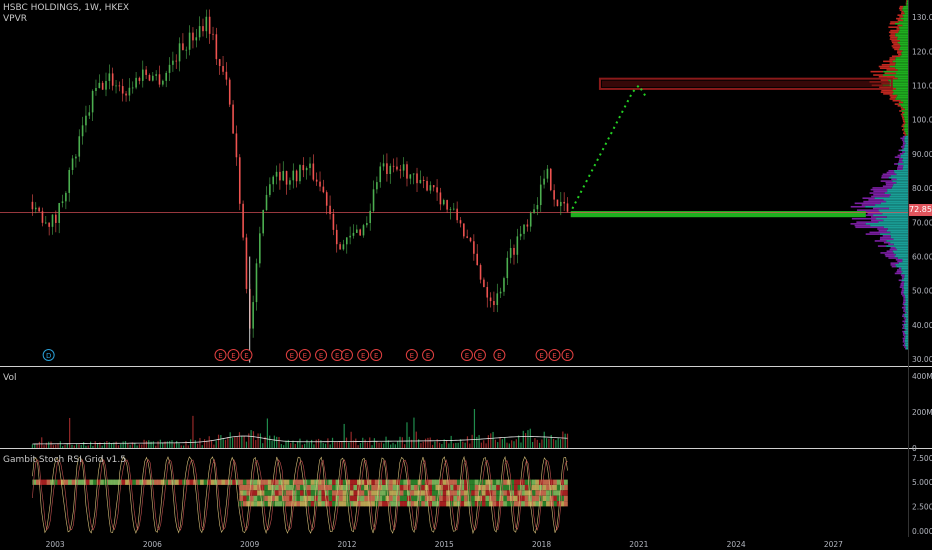 Image resolution: width=932 pixels, height=550 pixels. I want to click on symbol-title: HSBC HOLDINGS, 1W, HKEX, so click(66, 8).